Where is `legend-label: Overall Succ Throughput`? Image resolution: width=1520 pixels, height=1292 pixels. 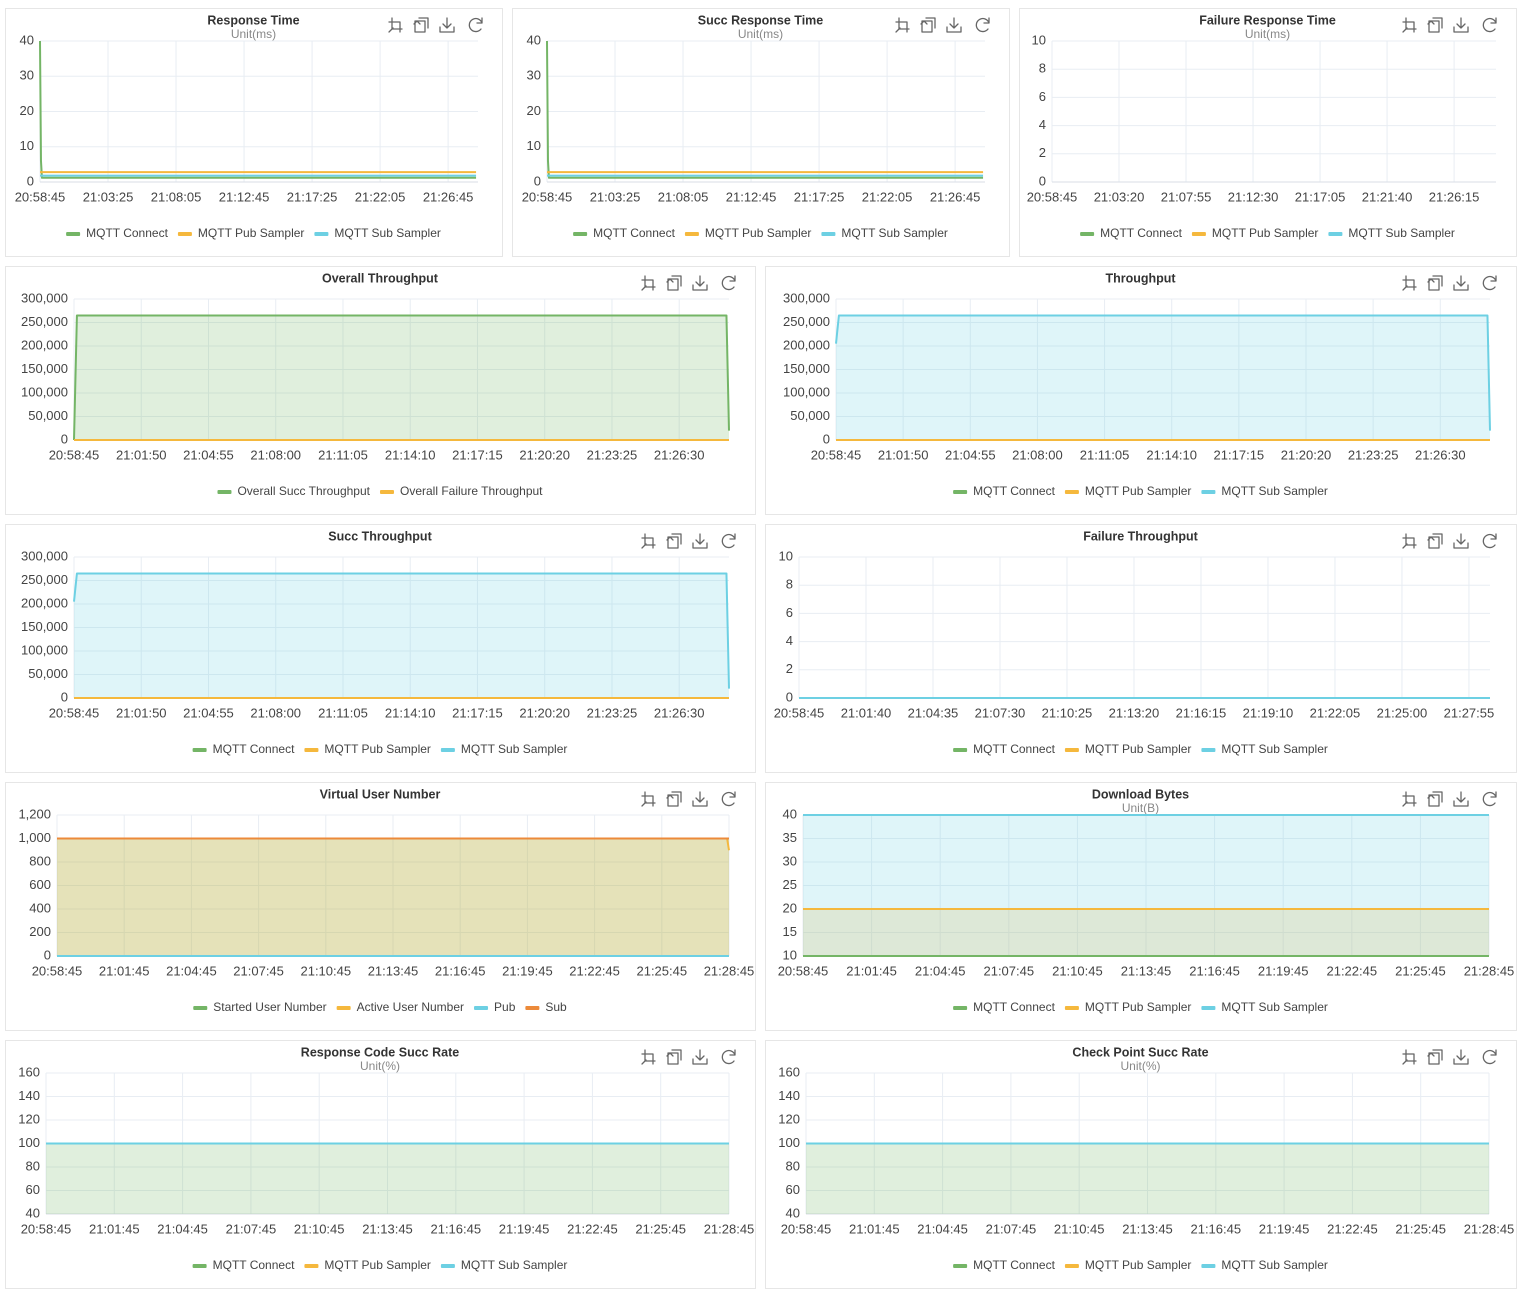
legend-label: Overall Succ Throughput is located at coordinates (303, 491).